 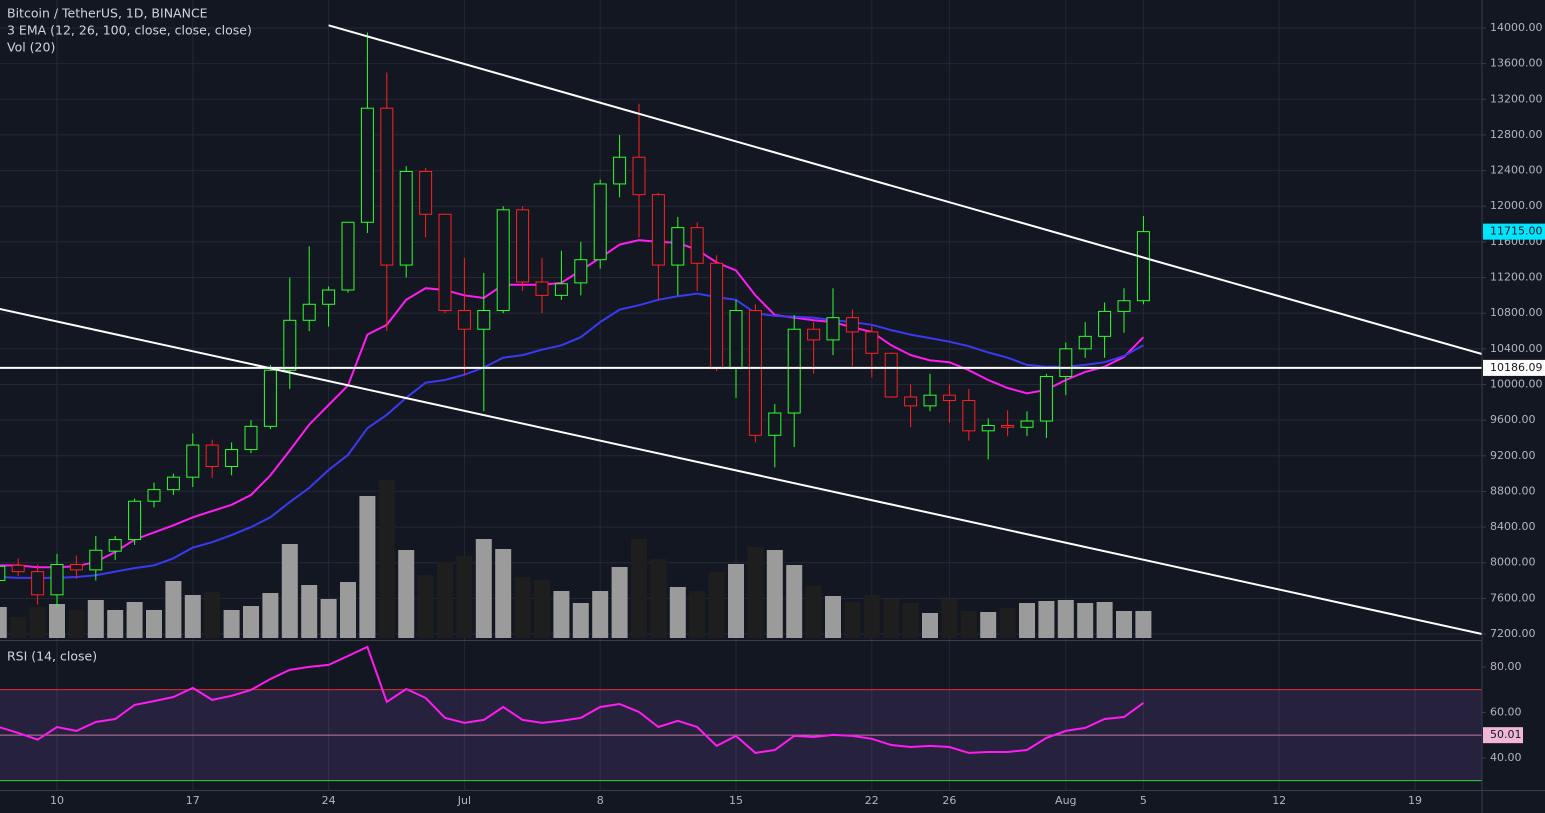 I want to click on y-tick-label: 7200.00, so click(x=1513, y=633).